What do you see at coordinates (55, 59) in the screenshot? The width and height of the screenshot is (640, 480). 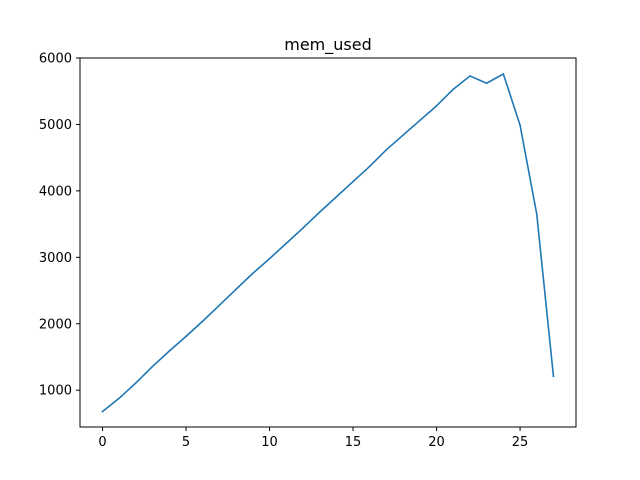 I see `y-tick-label: 6000` at bounding box center [55, 59].